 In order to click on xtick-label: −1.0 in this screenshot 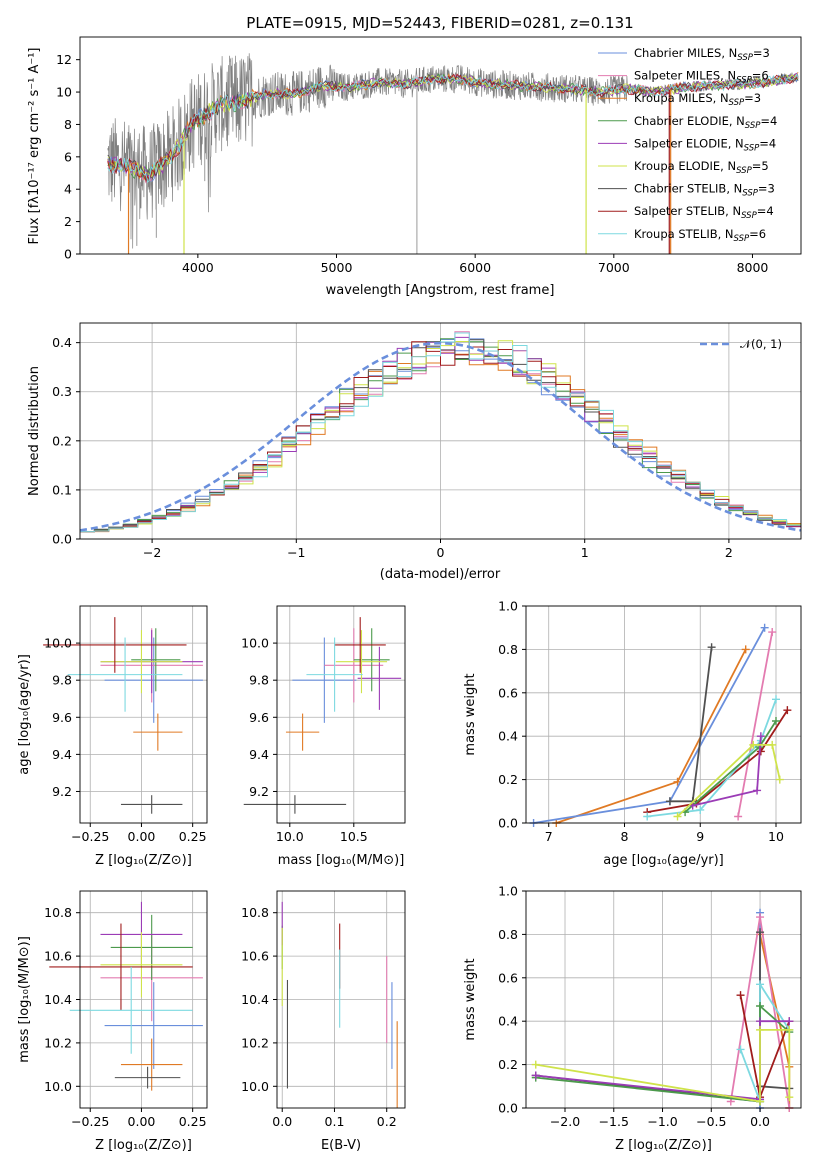, I will do `click(662, 1121)`.